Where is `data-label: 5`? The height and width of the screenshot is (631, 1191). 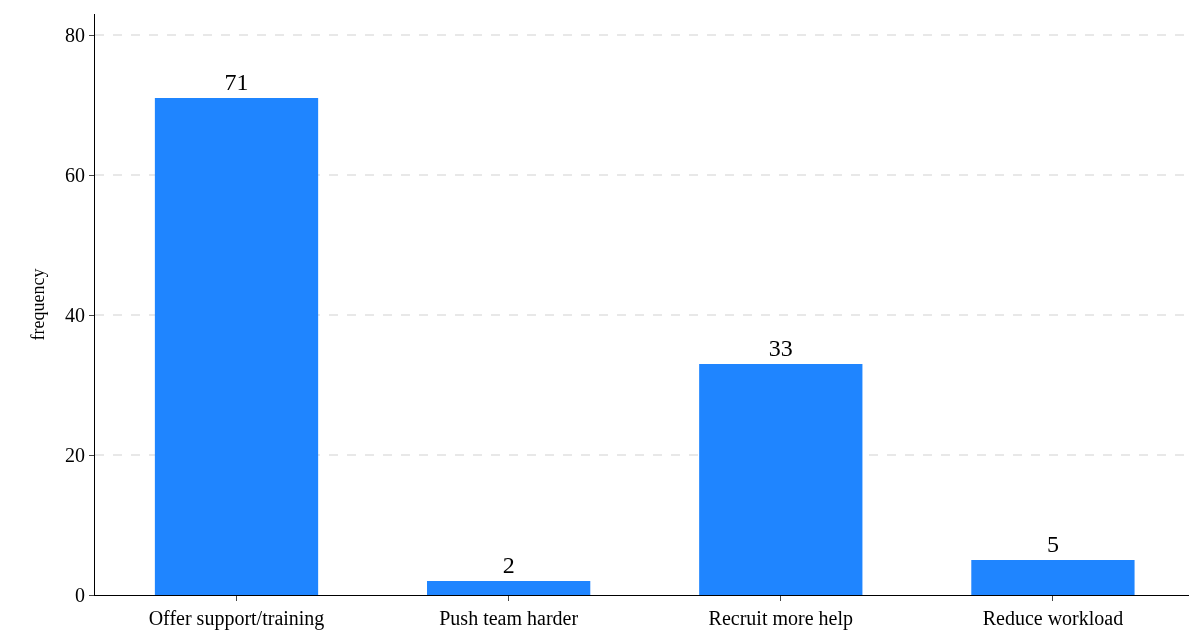 data-label: 5 is located at coordinates (1052, 544).